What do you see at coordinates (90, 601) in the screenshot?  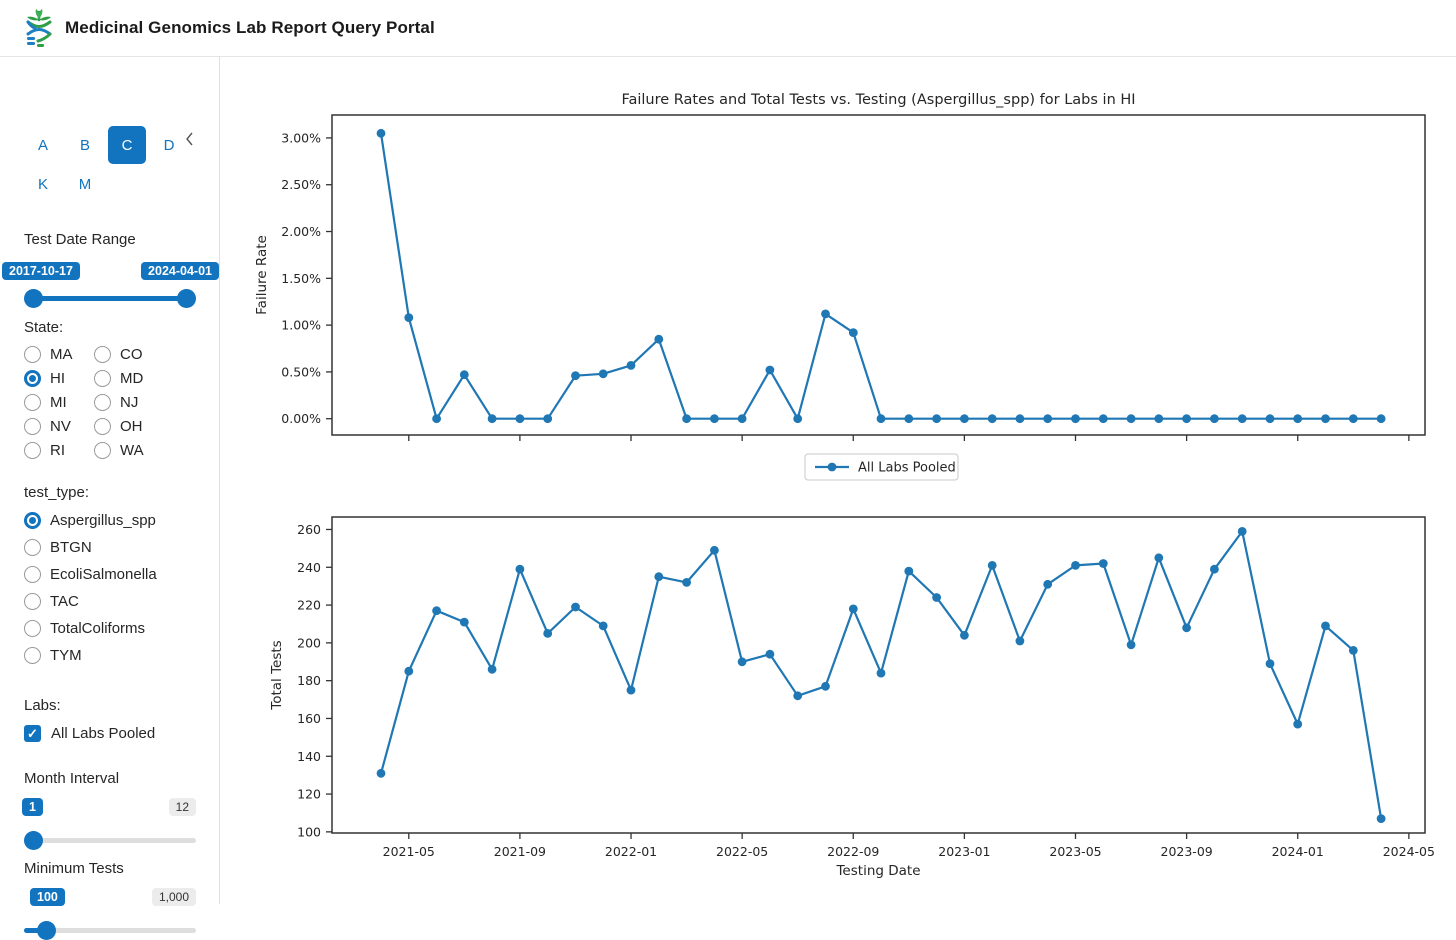 I see `test-type-option-tac: TAC` at bounding box center [90, 601].